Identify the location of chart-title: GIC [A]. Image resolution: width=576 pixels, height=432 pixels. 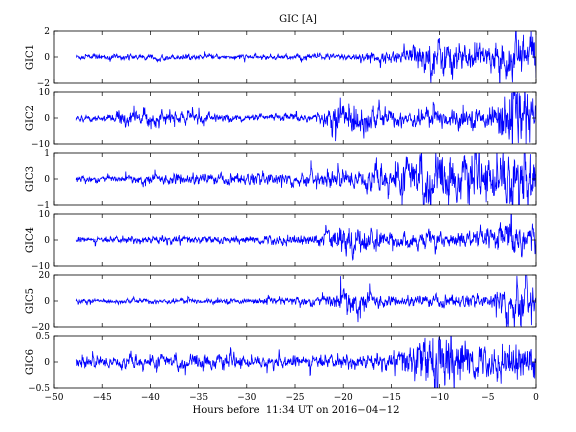
(298, 19).